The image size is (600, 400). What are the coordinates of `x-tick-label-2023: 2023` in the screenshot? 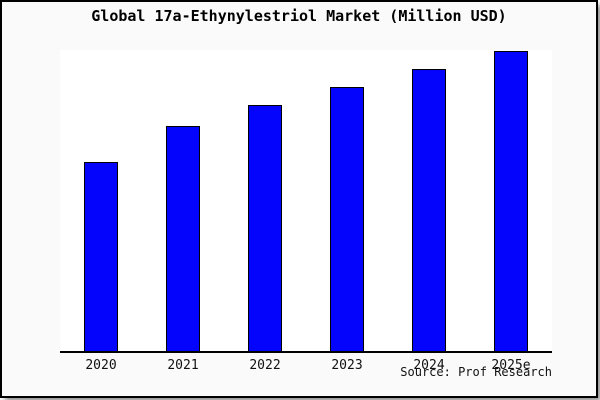 It's located at (347, 365).